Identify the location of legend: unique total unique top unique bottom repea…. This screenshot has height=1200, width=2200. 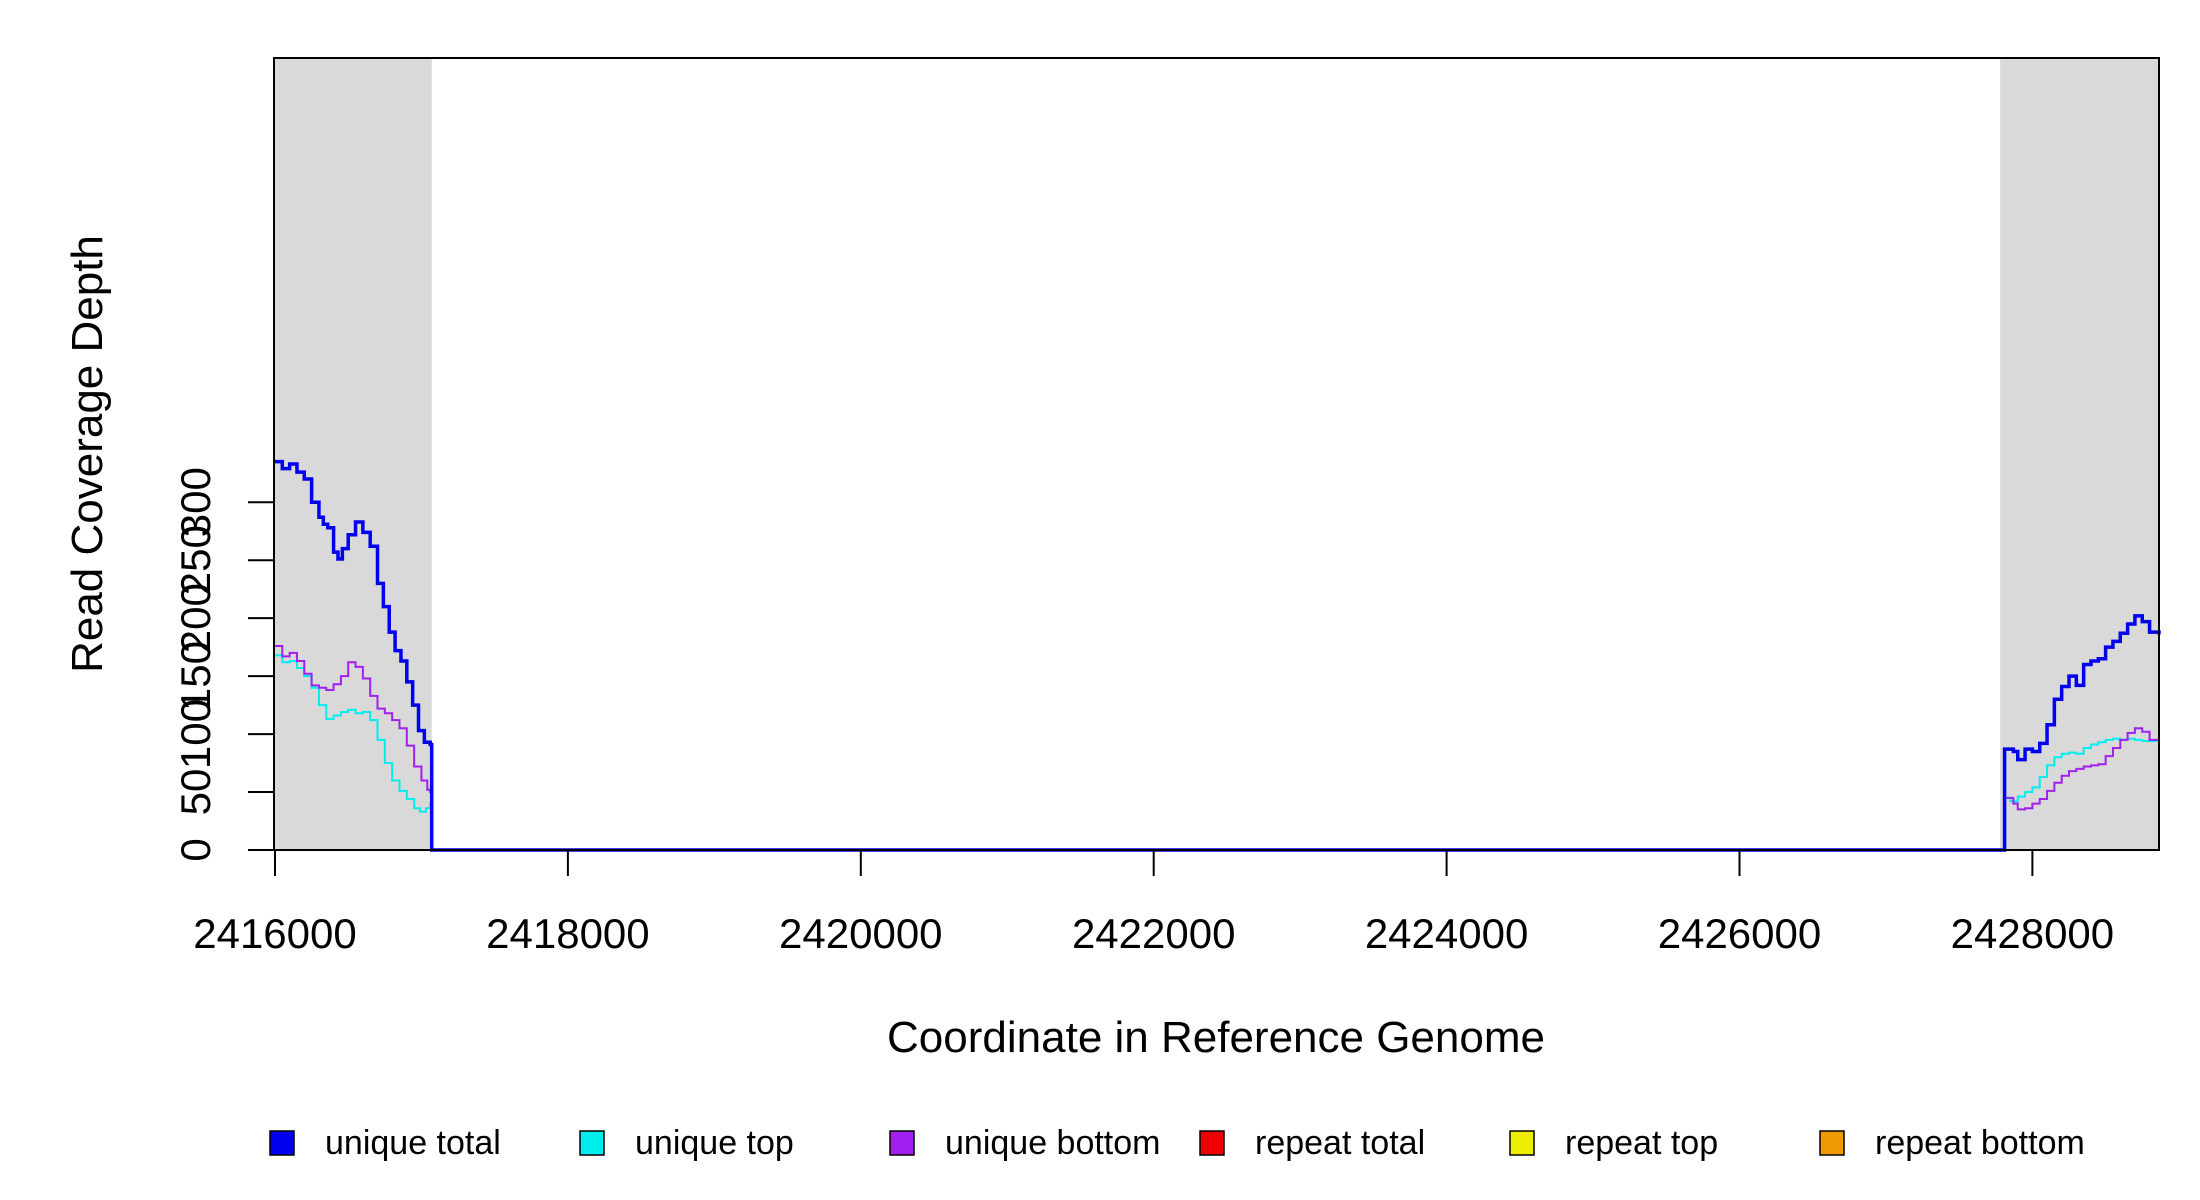
(1177, 1143).